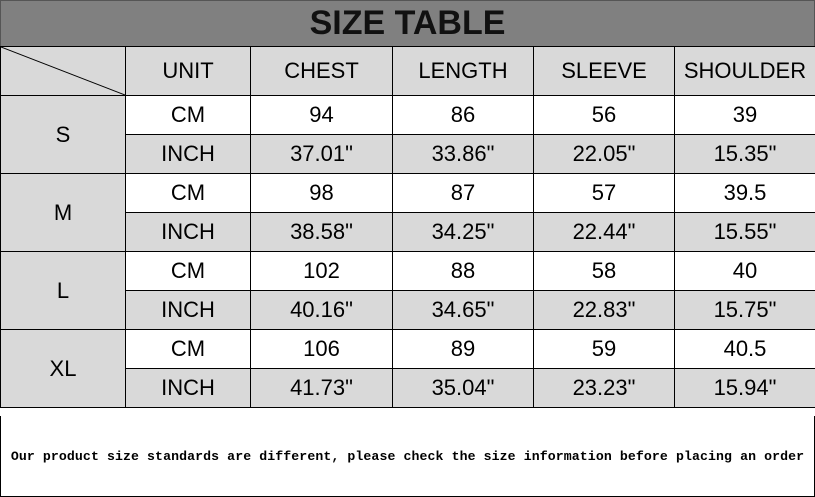 The width and height of the screenshot is (815, 497). I want to click on value-cell: 15.55", so click(744, 232).